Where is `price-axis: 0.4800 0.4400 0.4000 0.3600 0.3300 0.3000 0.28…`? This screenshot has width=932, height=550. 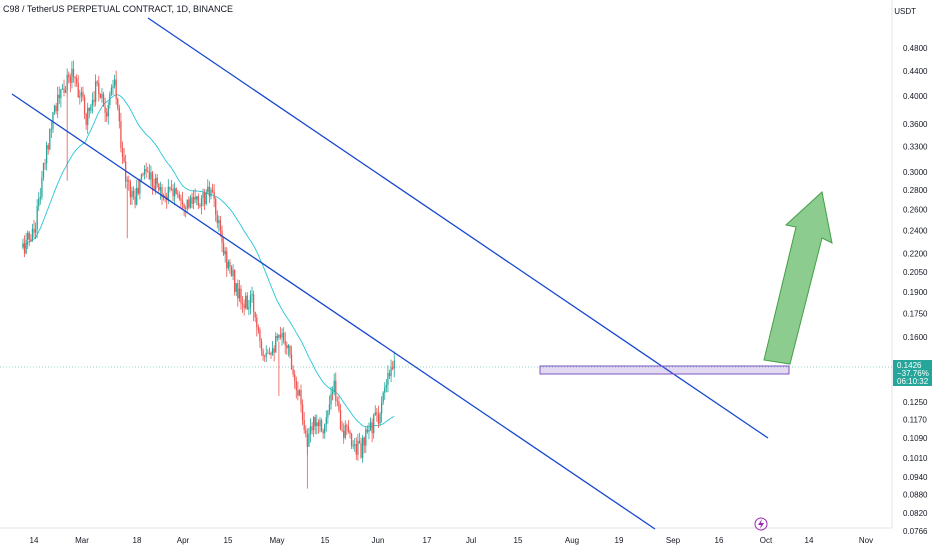 price-axis: 0.4800 0.4400 0.4000 0.3600 0.3300 0.3000 0.28… is located at coordinates (915, 290).